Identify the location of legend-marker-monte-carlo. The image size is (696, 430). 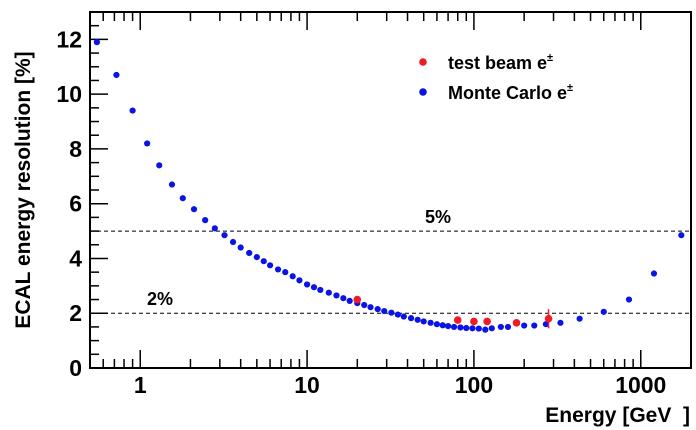
(423, 92).